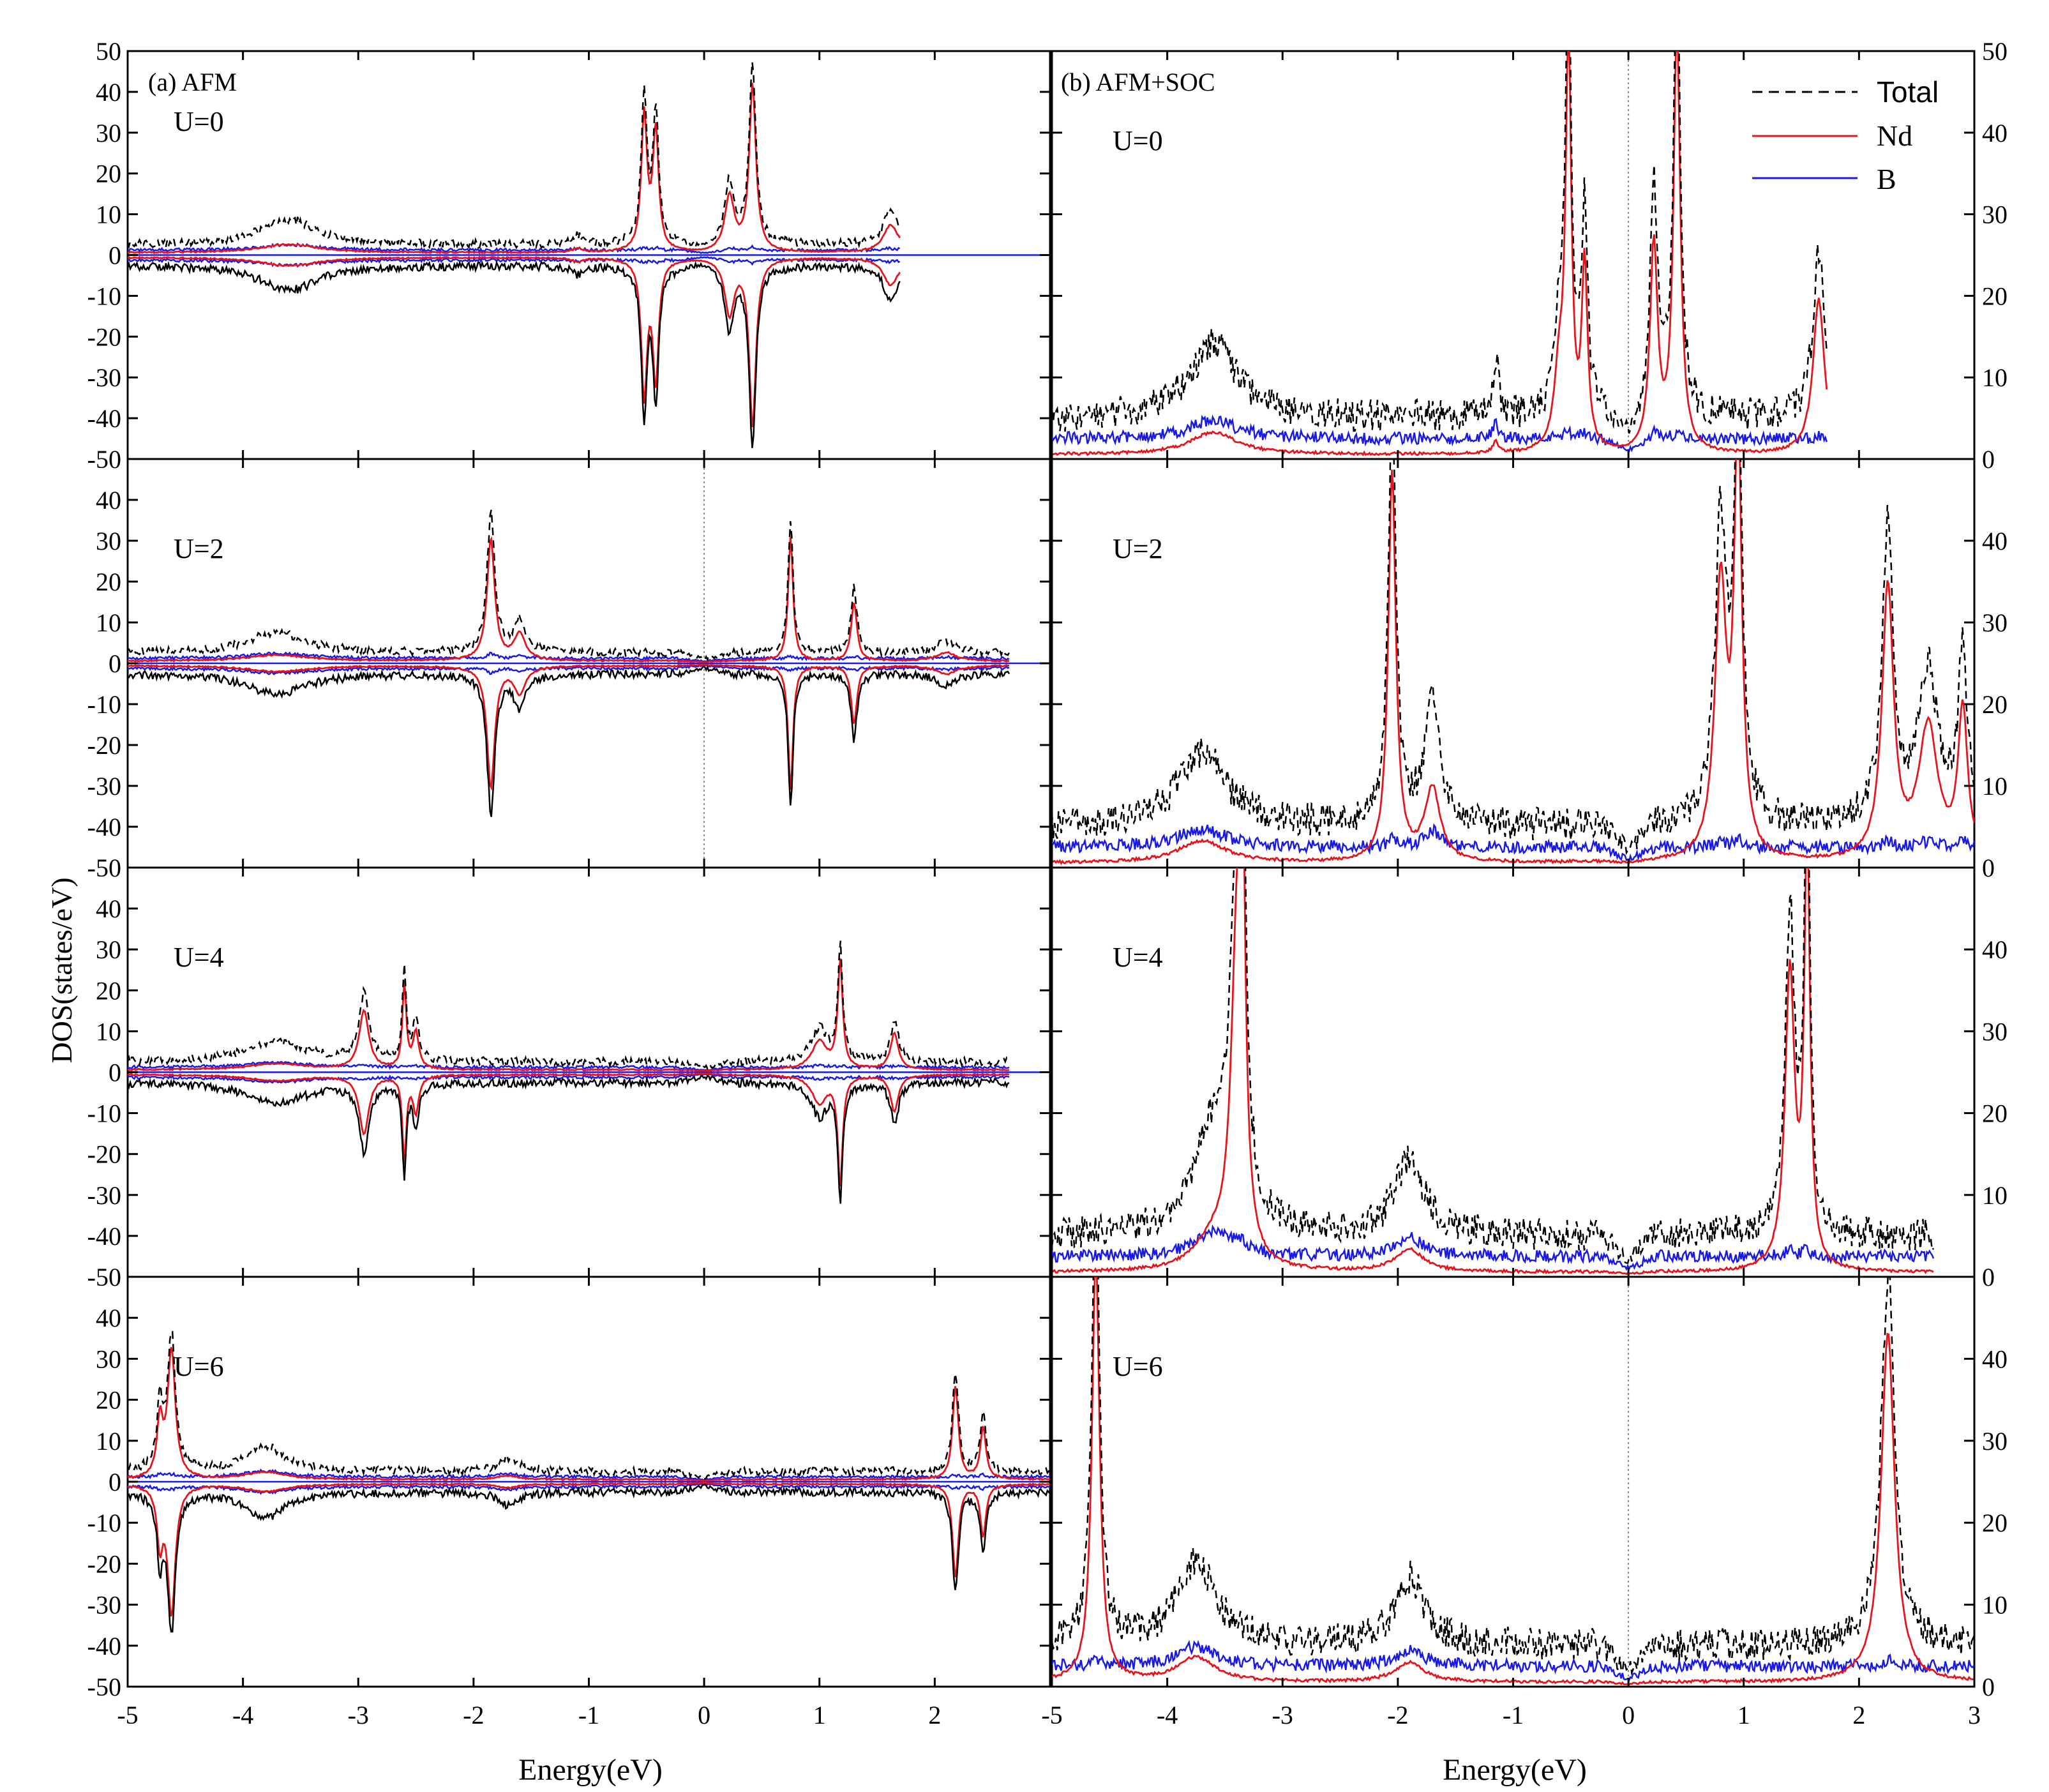 The width and height of the screenshot is (2049, 1792). I want to click on dos-panel-a-u2: -50 -40 -30 -20 -10 0 10 20 30 40 U=2, so click(569, 670).